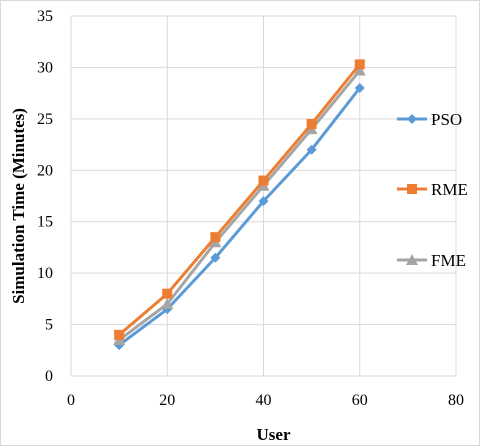  What do you see at coordinates (360, 400) in the screenshot?
I see `x-tick-label: 60` at bounding box center [360, 400].